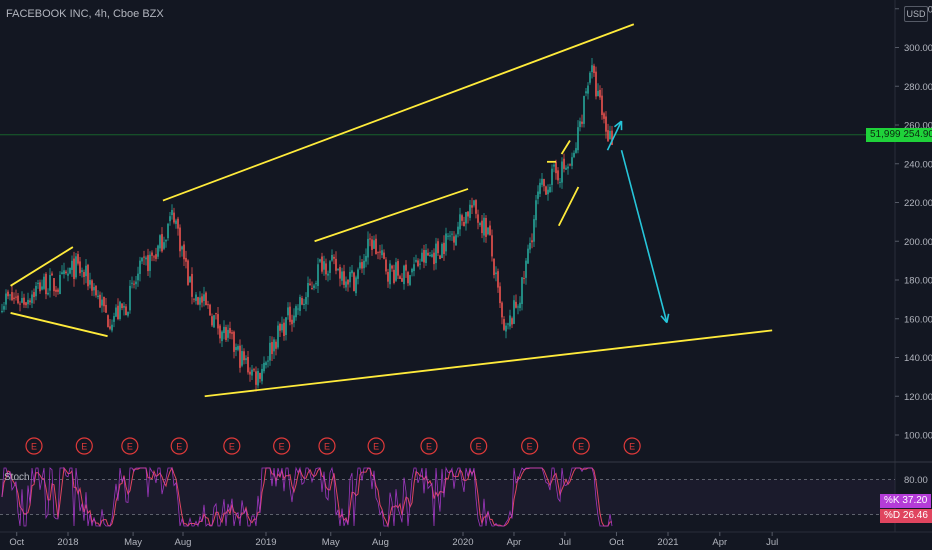  I want to click on stoch-indicator-label: Stoch, so click(17, 477).